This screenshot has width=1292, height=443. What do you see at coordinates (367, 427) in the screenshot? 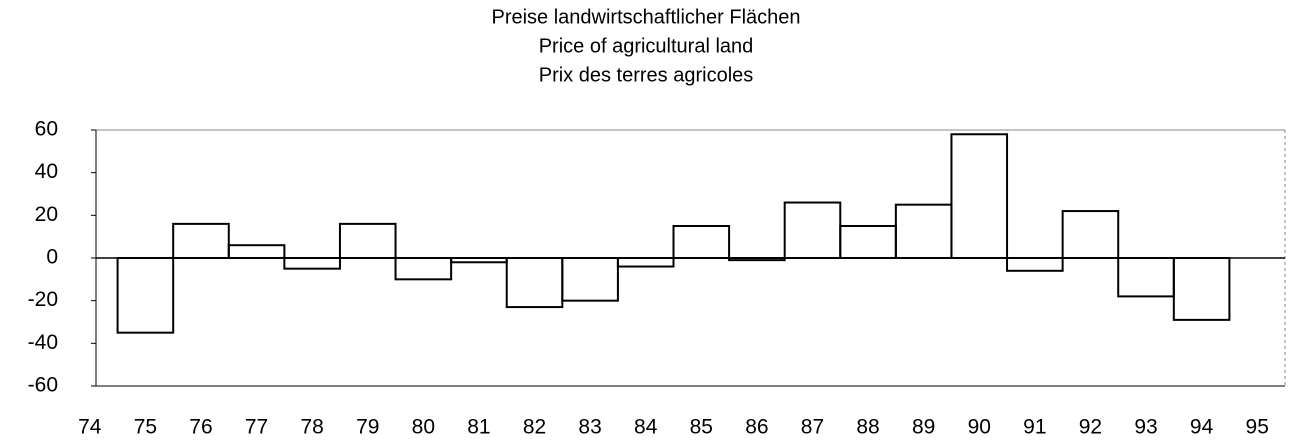
I see `x-tick-label: 79` at bounding box center [367, 427].